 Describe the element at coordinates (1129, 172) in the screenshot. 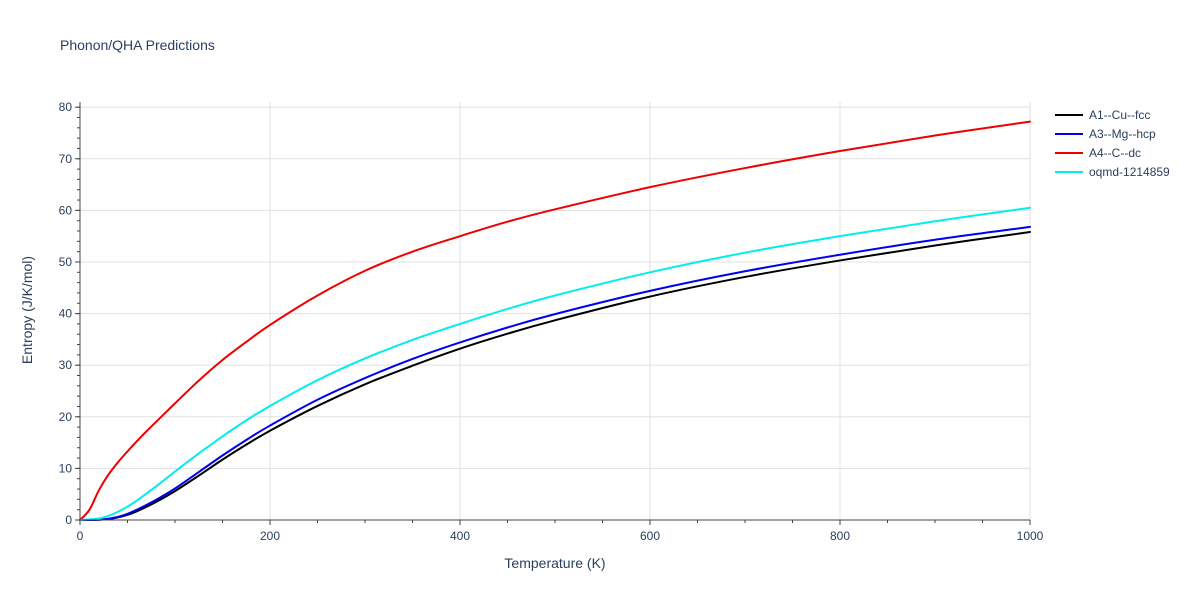

I see `legend-label-oqmd-1214859: oqmd-1214859` at that location.